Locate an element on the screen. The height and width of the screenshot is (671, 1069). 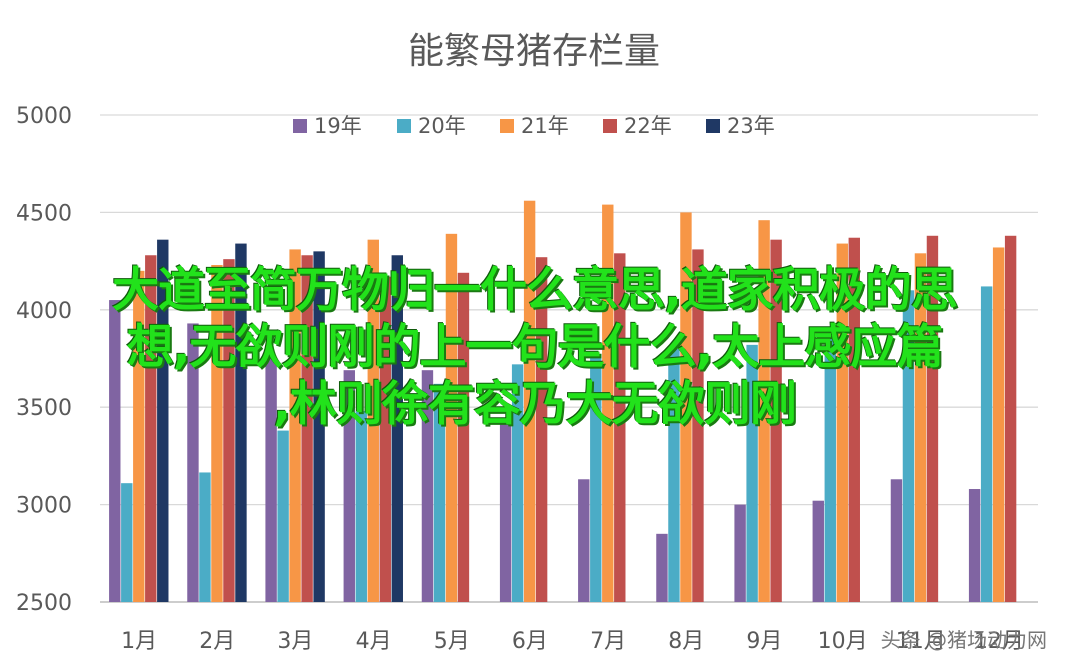
x-tick-label: 2月 is located at coordinates (217, 641).